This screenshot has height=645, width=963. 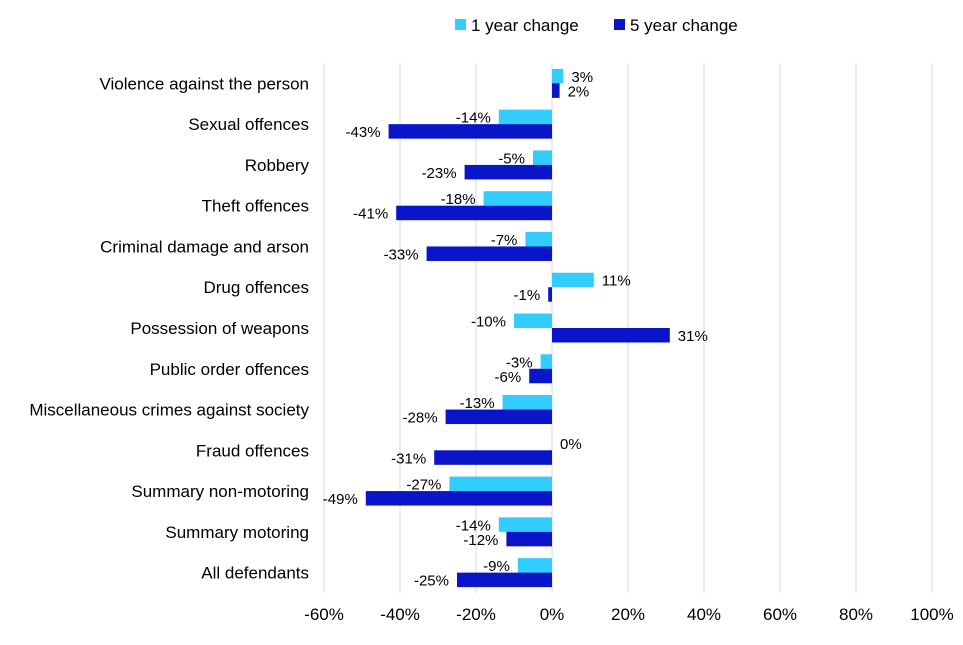 What do you see at coordinates (420, 418) in the screenshot?
I see `data-label-5-year: -28%` at bounding box center [420, 418].